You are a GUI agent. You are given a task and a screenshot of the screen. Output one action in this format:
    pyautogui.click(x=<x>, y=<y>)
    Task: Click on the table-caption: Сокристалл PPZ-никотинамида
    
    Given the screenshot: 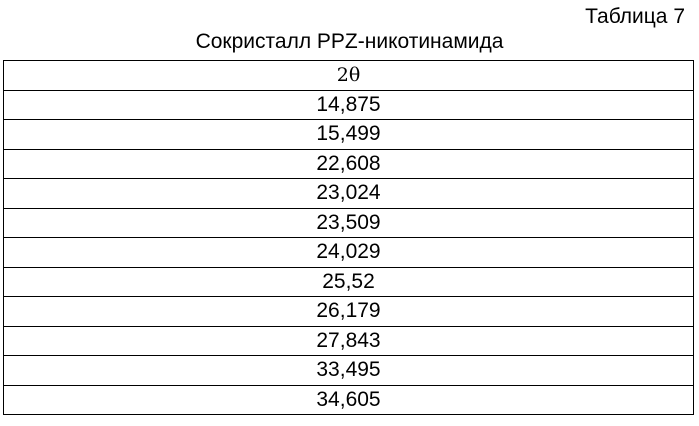 What is the action you would take?
    pyautogui.click(x=349, y=41)
    